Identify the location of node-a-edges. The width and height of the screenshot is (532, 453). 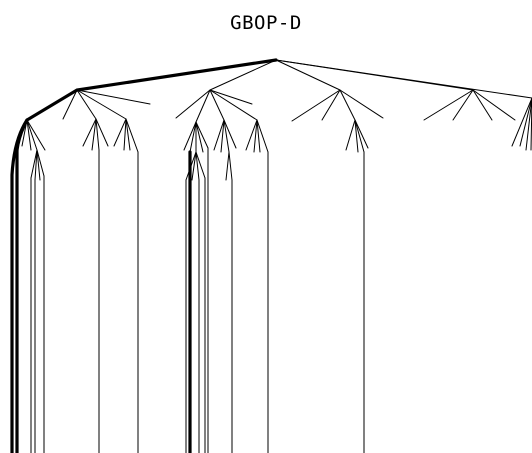
(106, 104).